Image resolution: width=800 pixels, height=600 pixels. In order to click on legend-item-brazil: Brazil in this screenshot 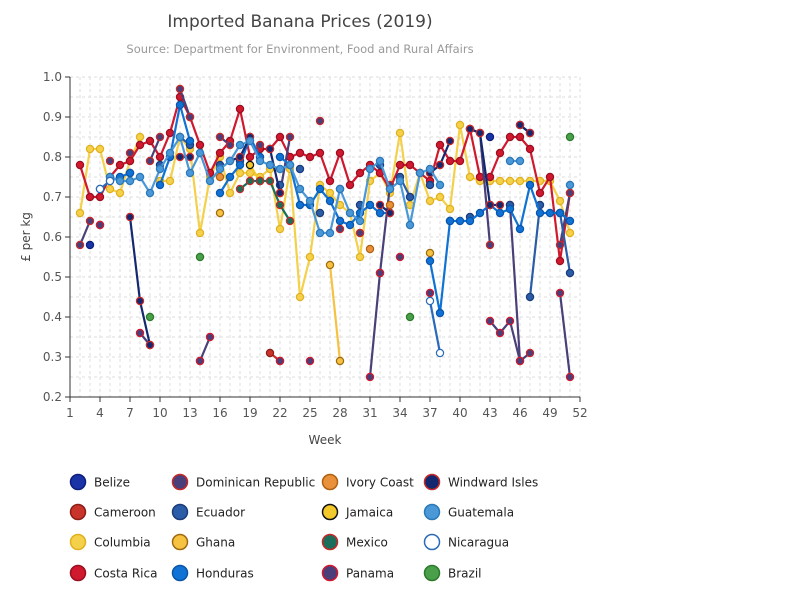, I will do `click(452, 573)`.